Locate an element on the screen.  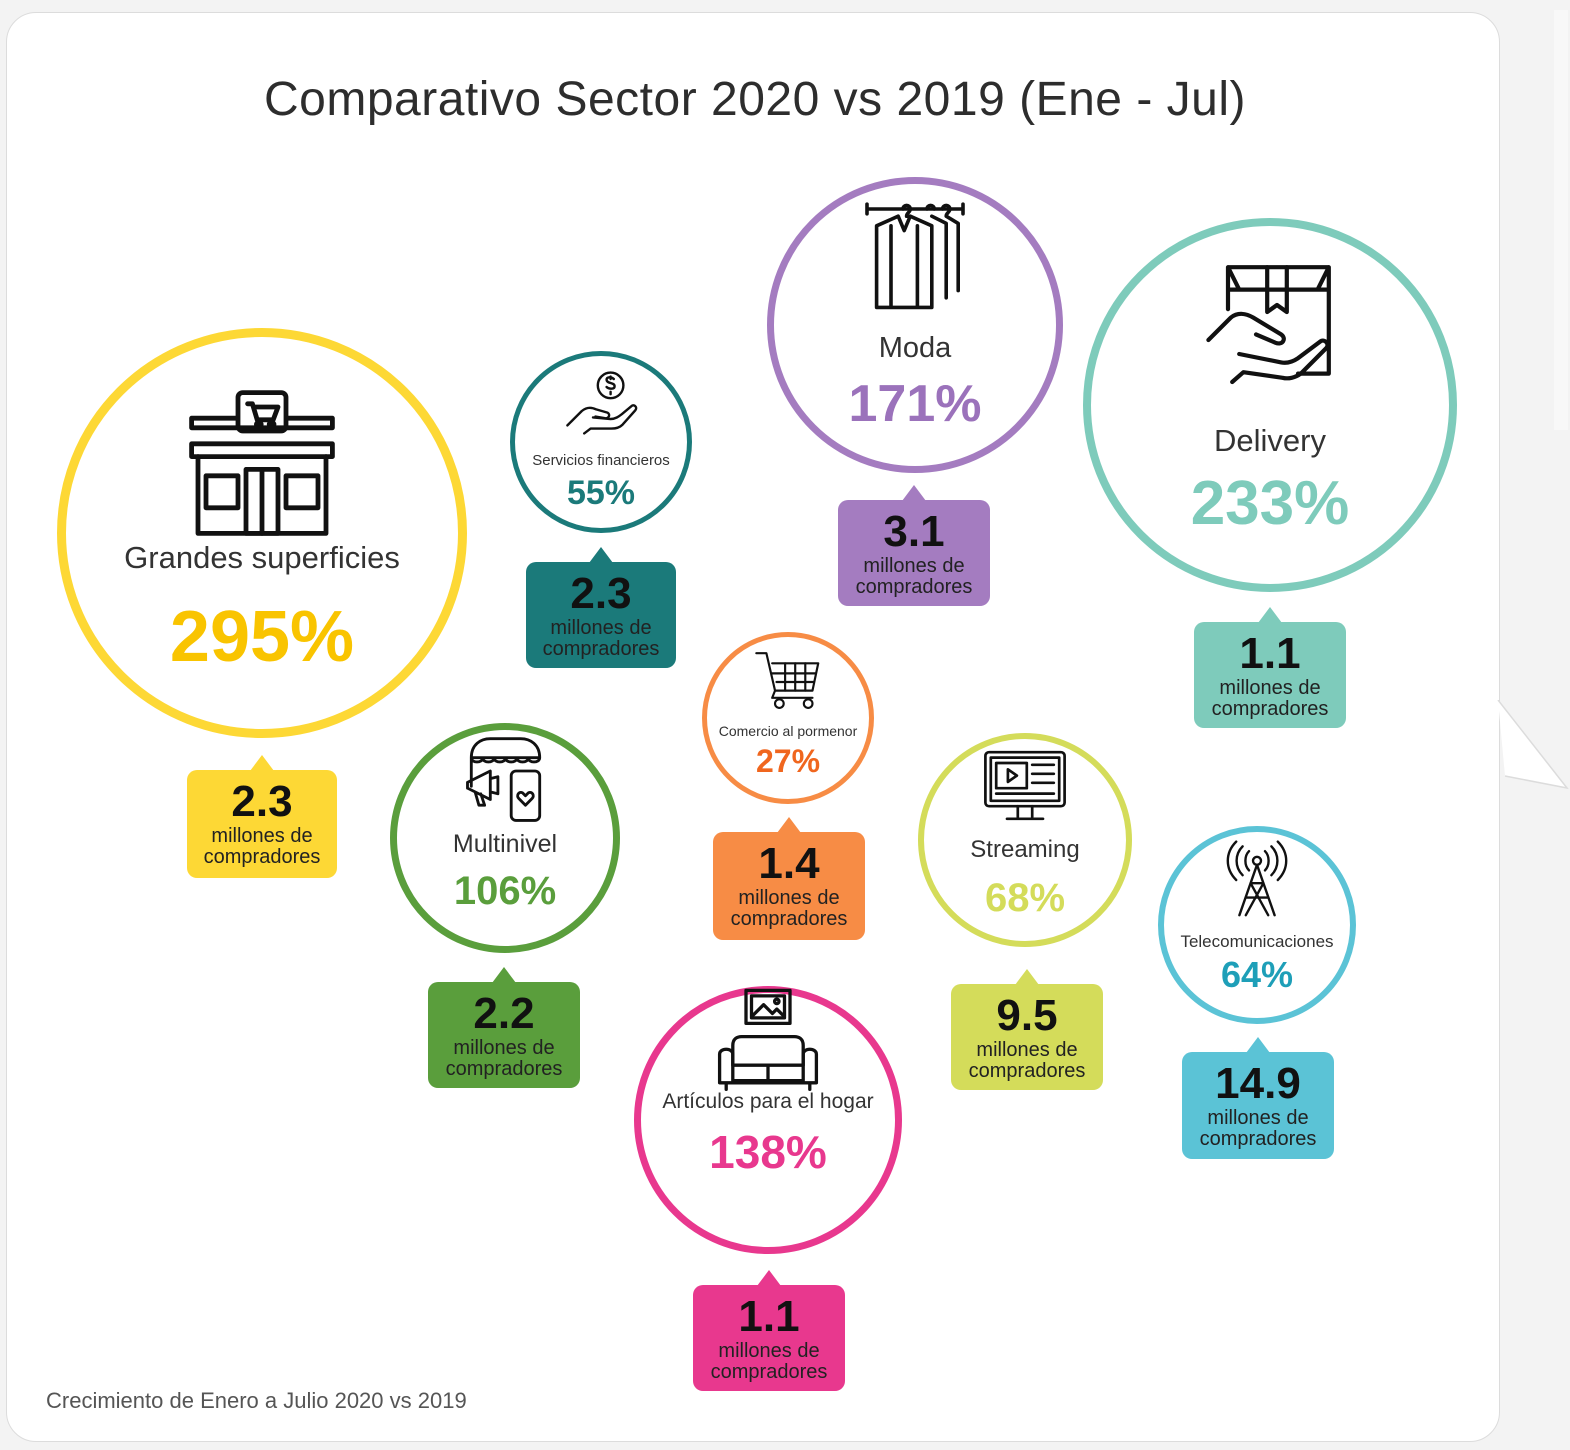
growth-percent: 171% is located at coordinates (915, 404).